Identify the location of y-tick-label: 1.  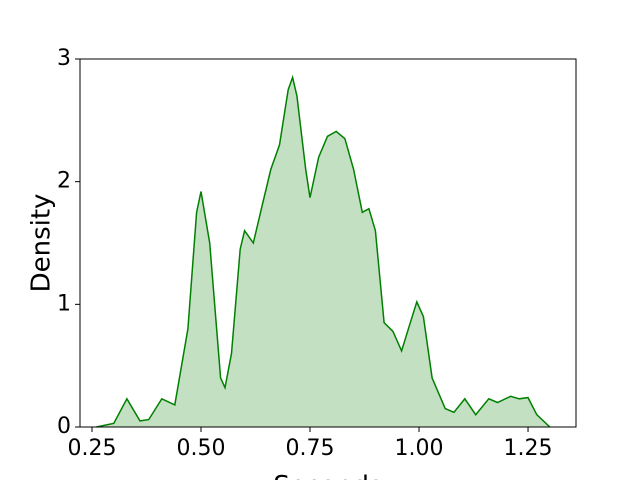
(64, 303).